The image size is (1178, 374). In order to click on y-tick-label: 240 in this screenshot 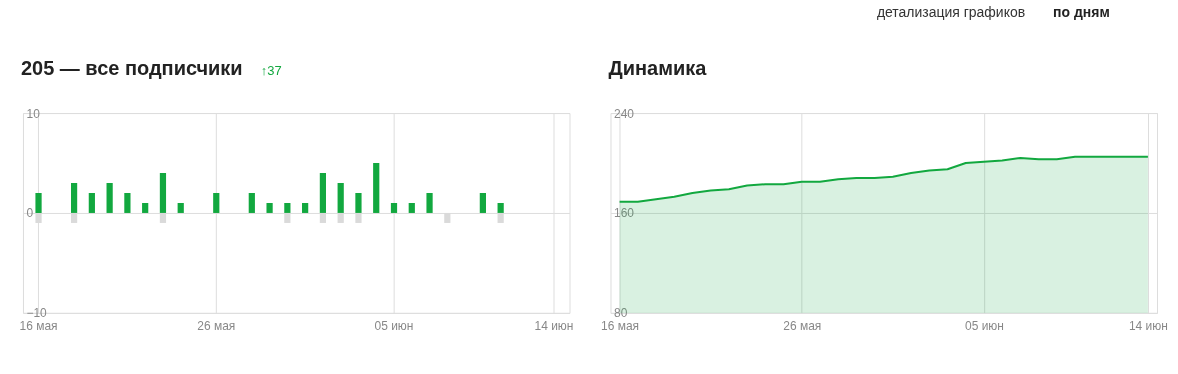, I will do `click(624, 113)`.